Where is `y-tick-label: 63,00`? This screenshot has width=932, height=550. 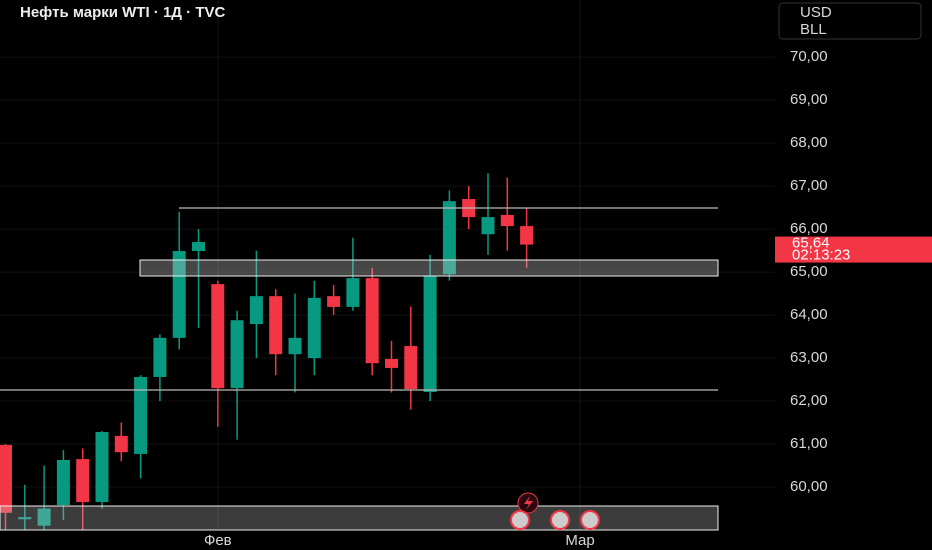
y-tick-label: 63,00 is located at coordinates (809, 357).